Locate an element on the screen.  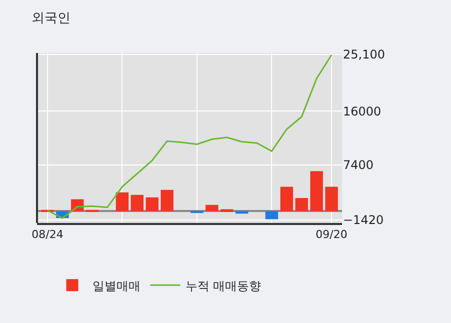
x-tick-label: 09/20 is located at coordinates (332, 235).